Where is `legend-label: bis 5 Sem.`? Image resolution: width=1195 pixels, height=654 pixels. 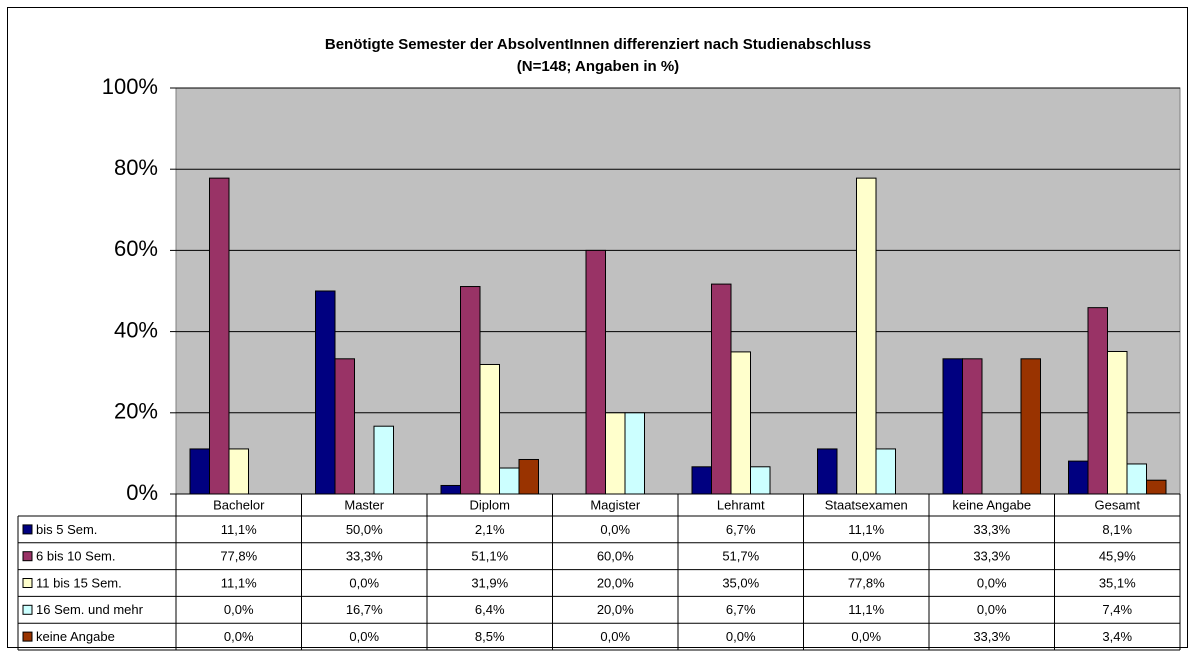 legend-label: bis 5 Sem. is located at coordinates (66, 529).